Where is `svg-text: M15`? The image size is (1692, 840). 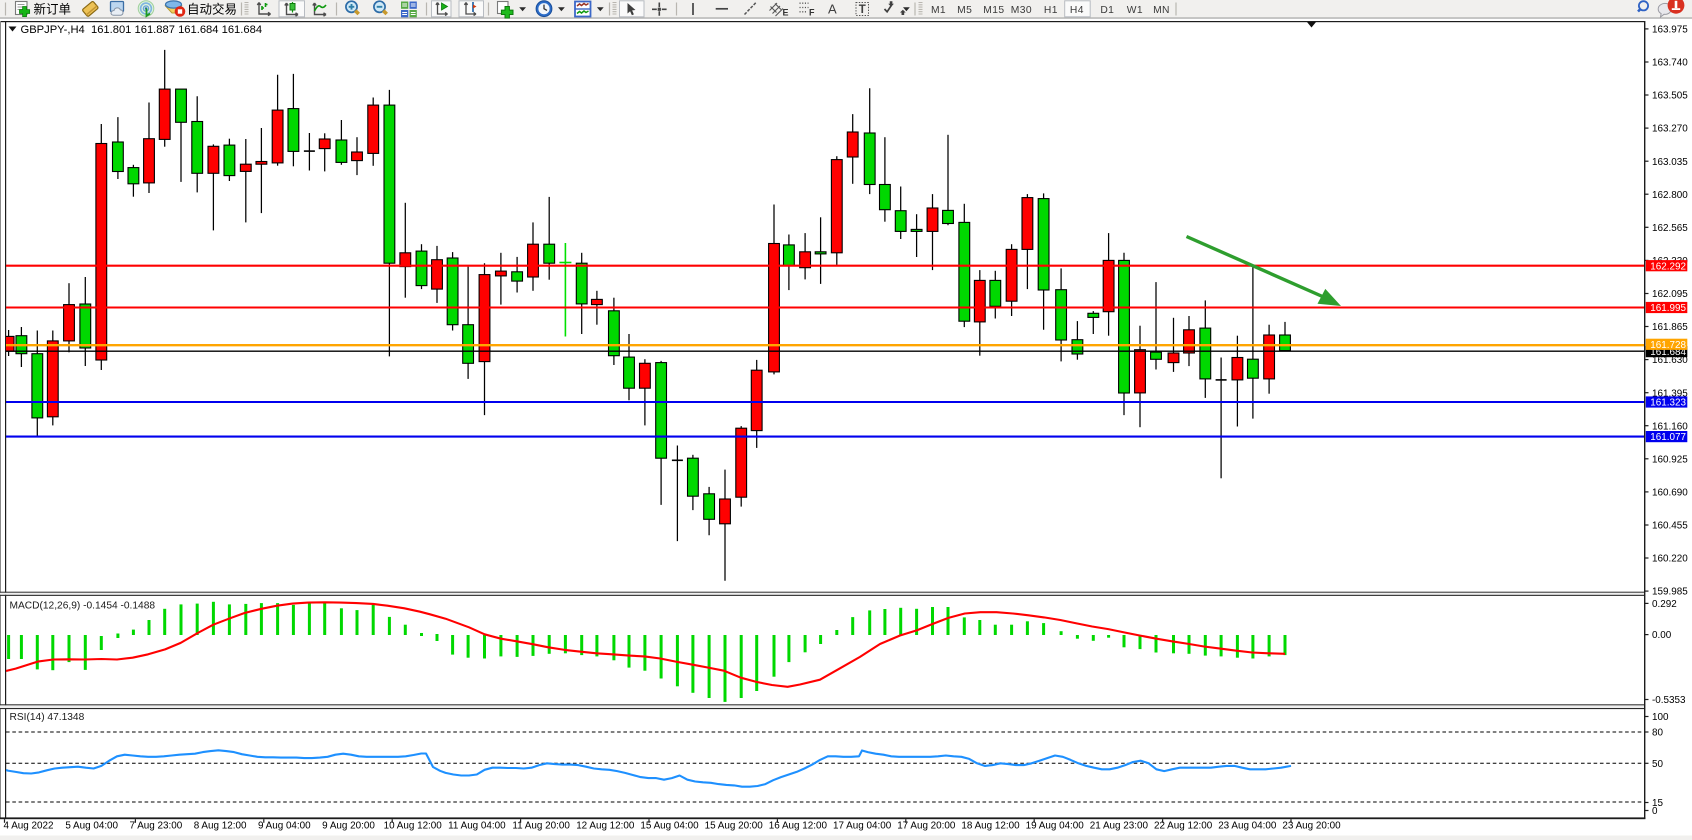
svg-text: M15 is located at coordinates (993, 10).